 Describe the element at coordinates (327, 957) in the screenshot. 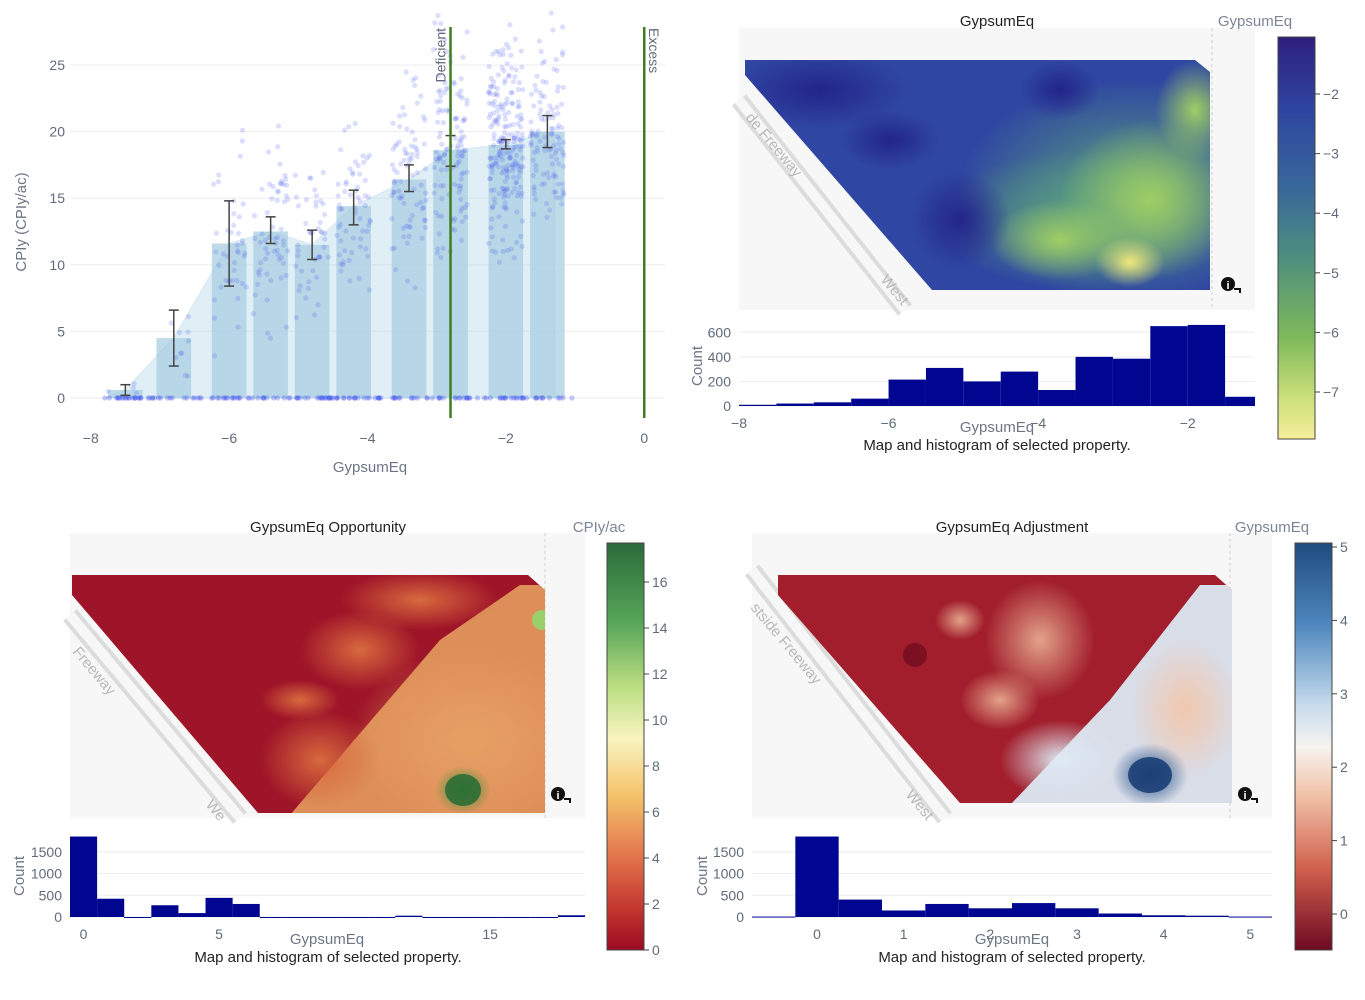

I see `opportunity-caption: Map and histogram of selected property.` at that location.